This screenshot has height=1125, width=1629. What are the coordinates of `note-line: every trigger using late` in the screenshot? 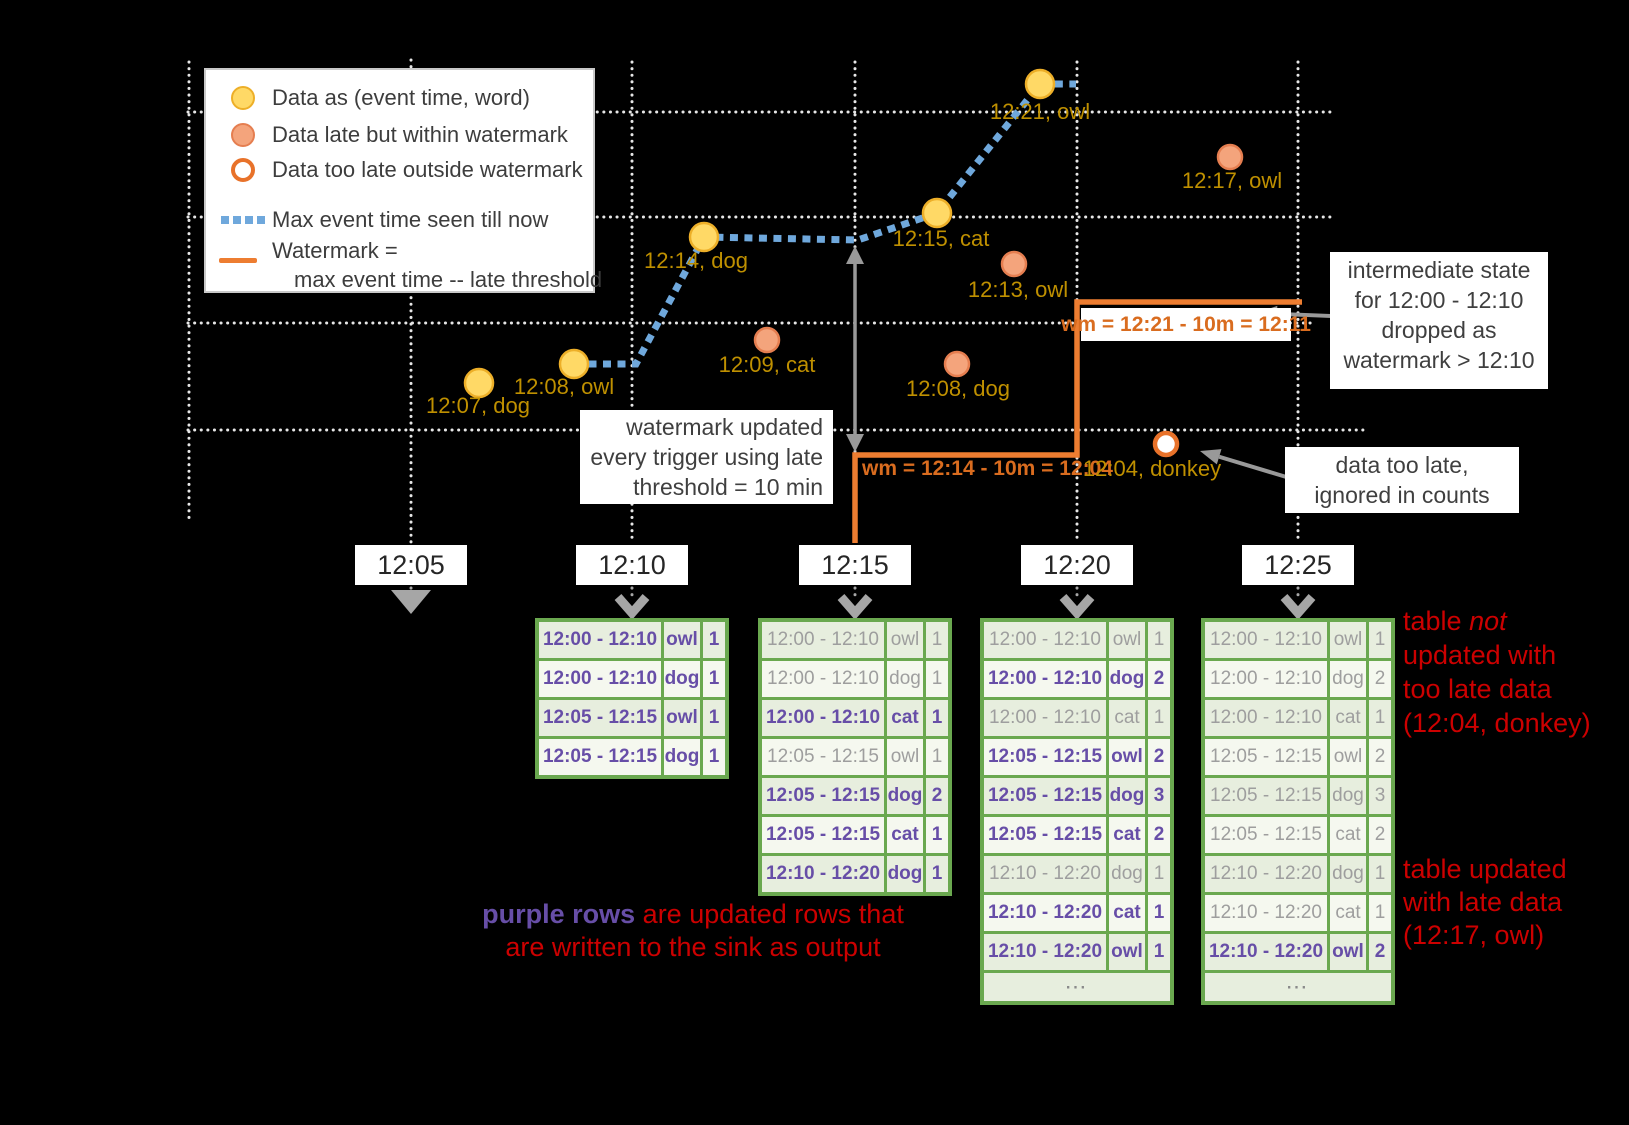 It's located at (706, 457).